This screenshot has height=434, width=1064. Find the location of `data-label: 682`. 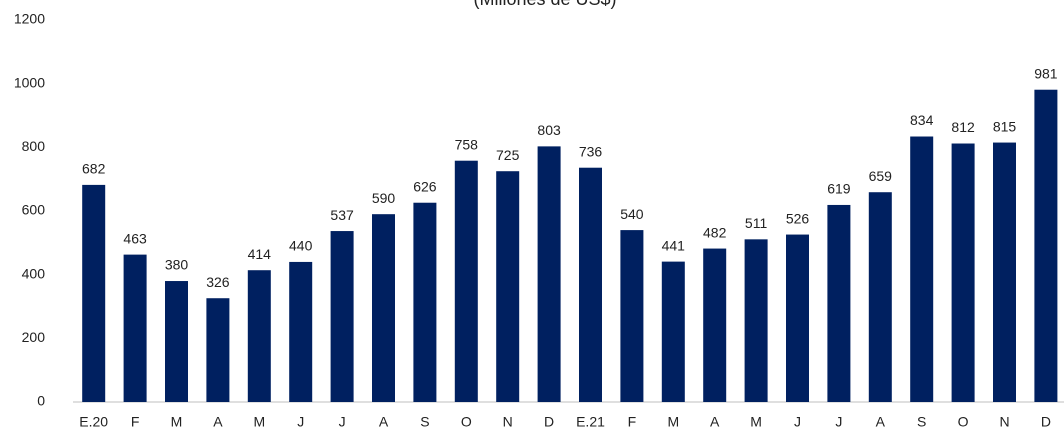

data-label: 682 is located at coordinates (94, 169).